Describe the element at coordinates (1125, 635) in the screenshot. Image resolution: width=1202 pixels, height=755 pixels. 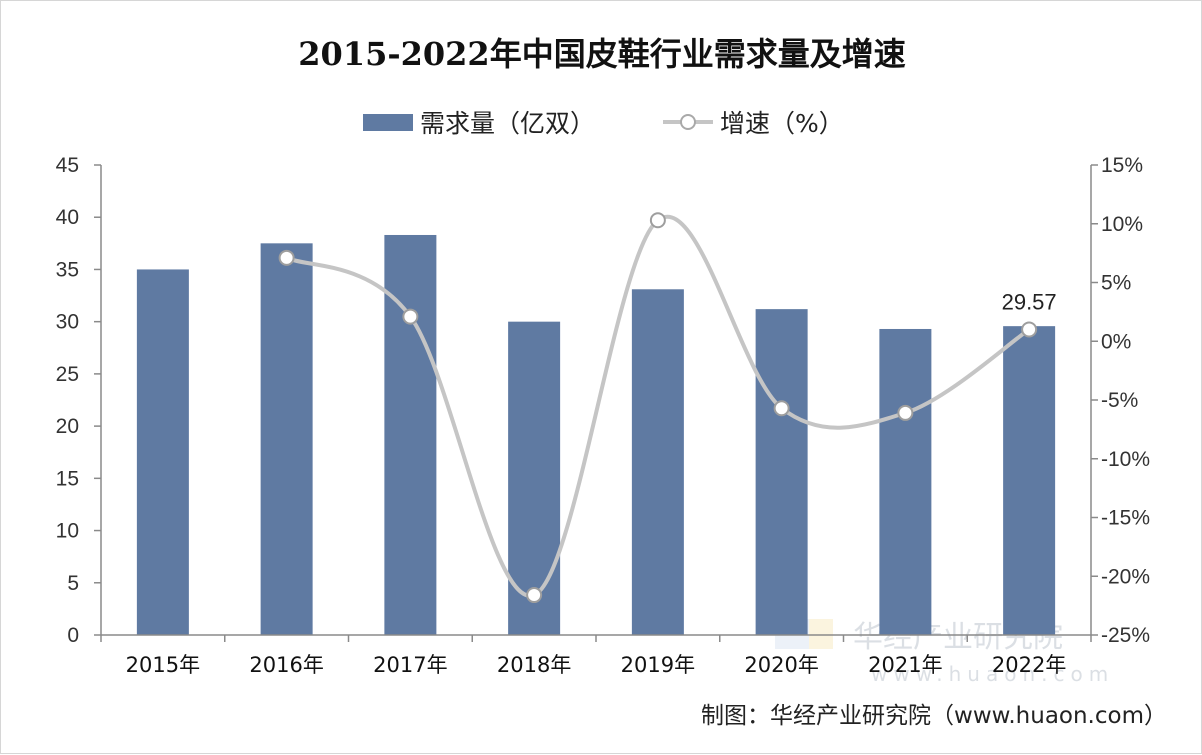
I see `right-tick-label: -25%` at that location.